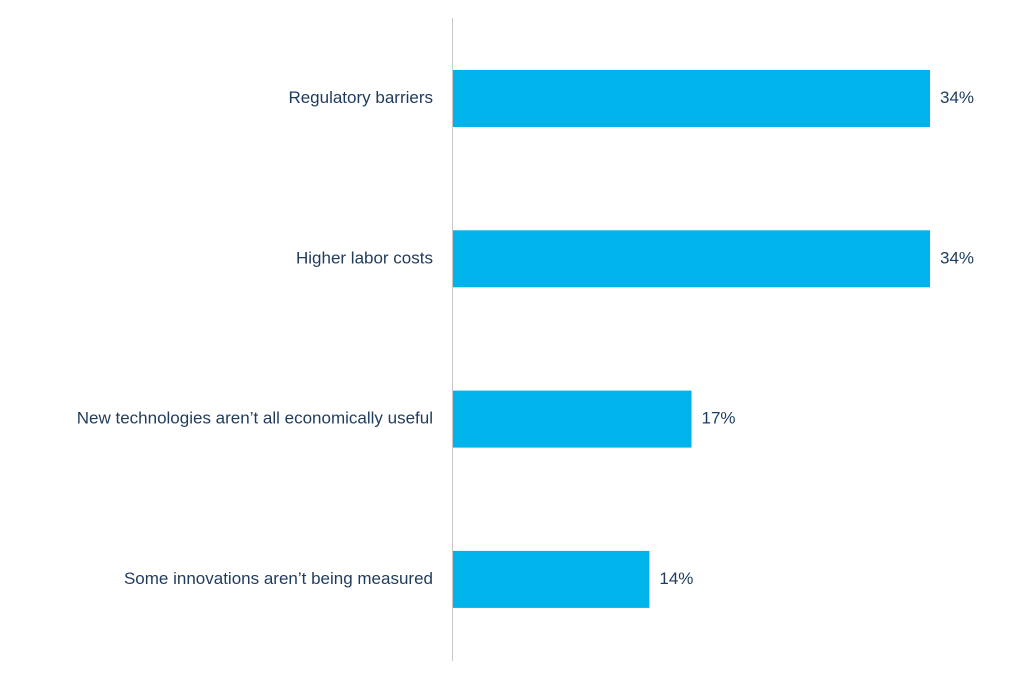 This screenshot has height=679, width=1024. What do you see at coordinates (360, 97) in the screenshot?
I see `category-label-1: Regulatory barriers` at bounding box center [360, 97].